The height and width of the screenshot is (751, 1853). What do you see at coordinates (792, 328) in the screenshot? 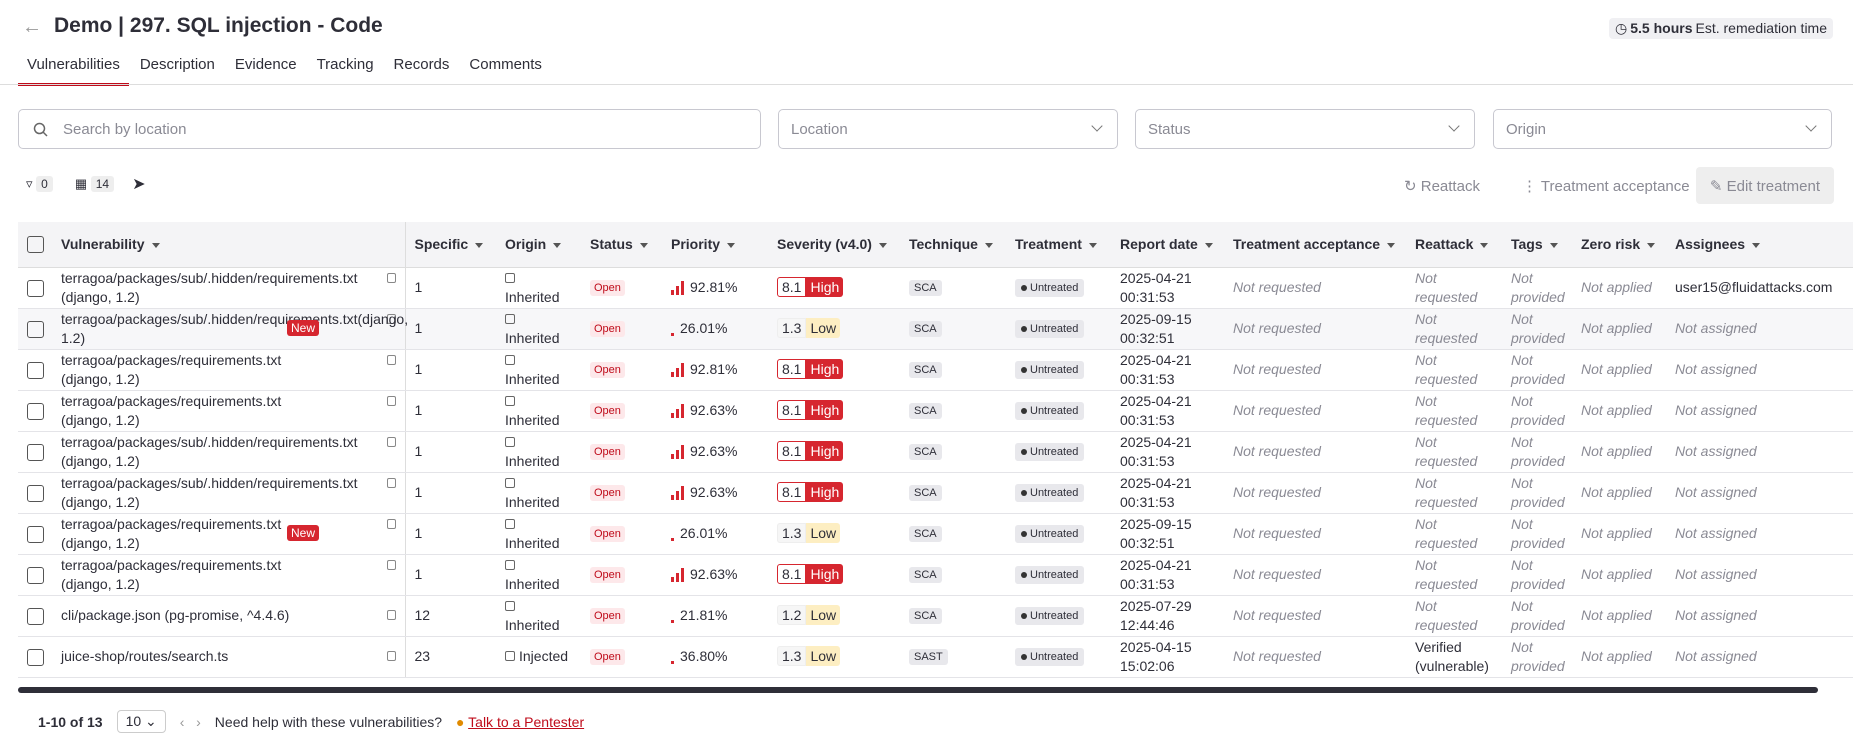
I see `severity-score: 1.3` at bounding box center [792, 328].